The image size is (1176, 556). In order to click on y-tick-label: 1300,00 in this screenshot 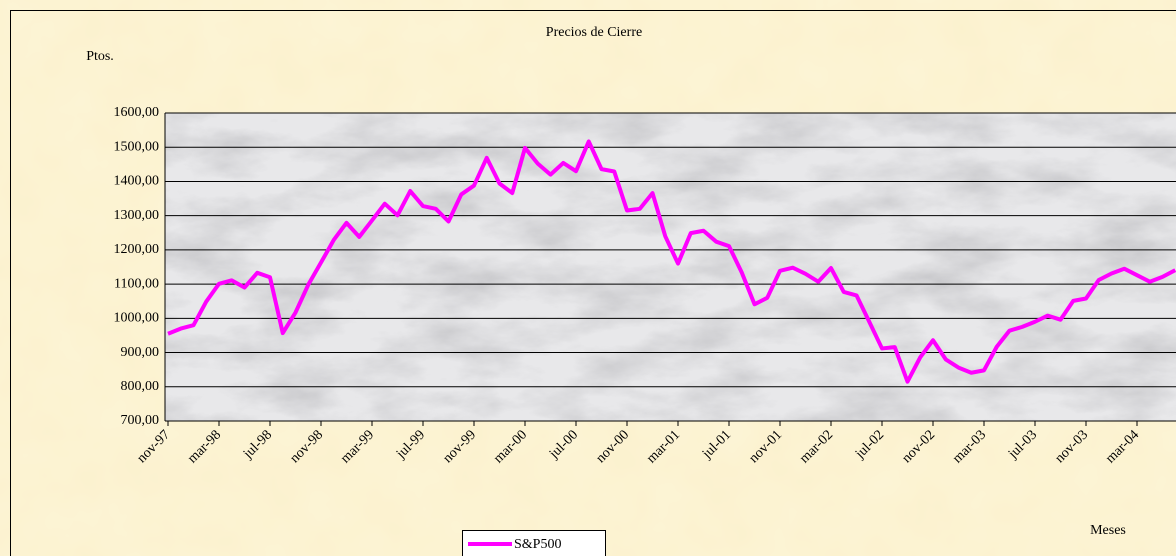, I will do `click(137, 215)`.